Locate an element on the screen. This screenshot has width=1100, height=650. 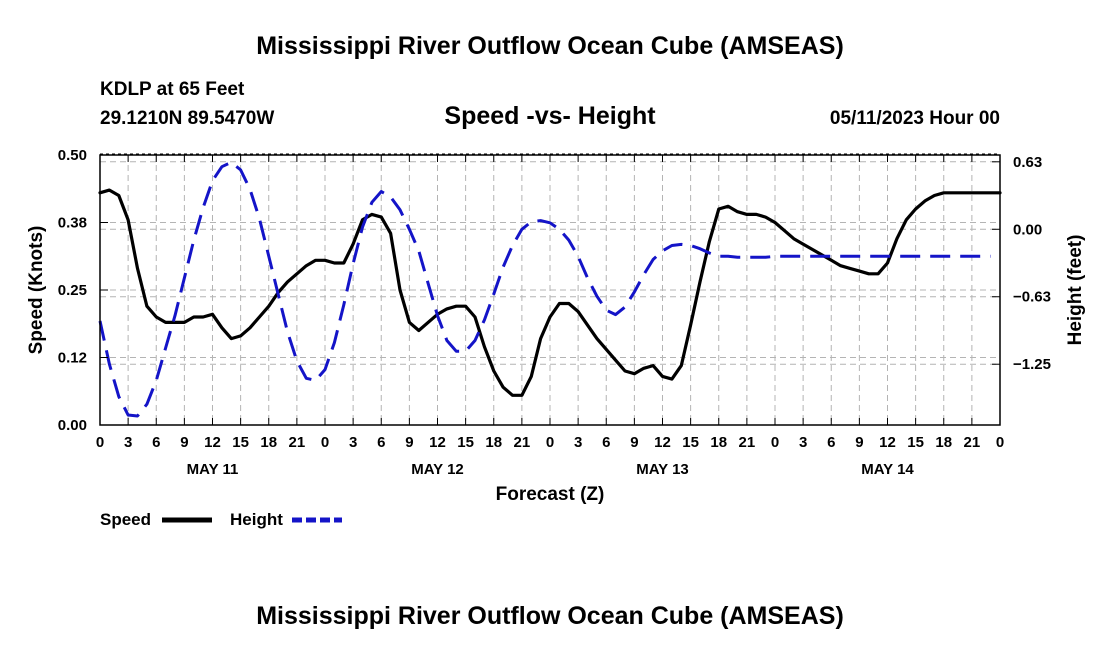
x-day-label: MAY 12 is located at coordinates (437, 469).